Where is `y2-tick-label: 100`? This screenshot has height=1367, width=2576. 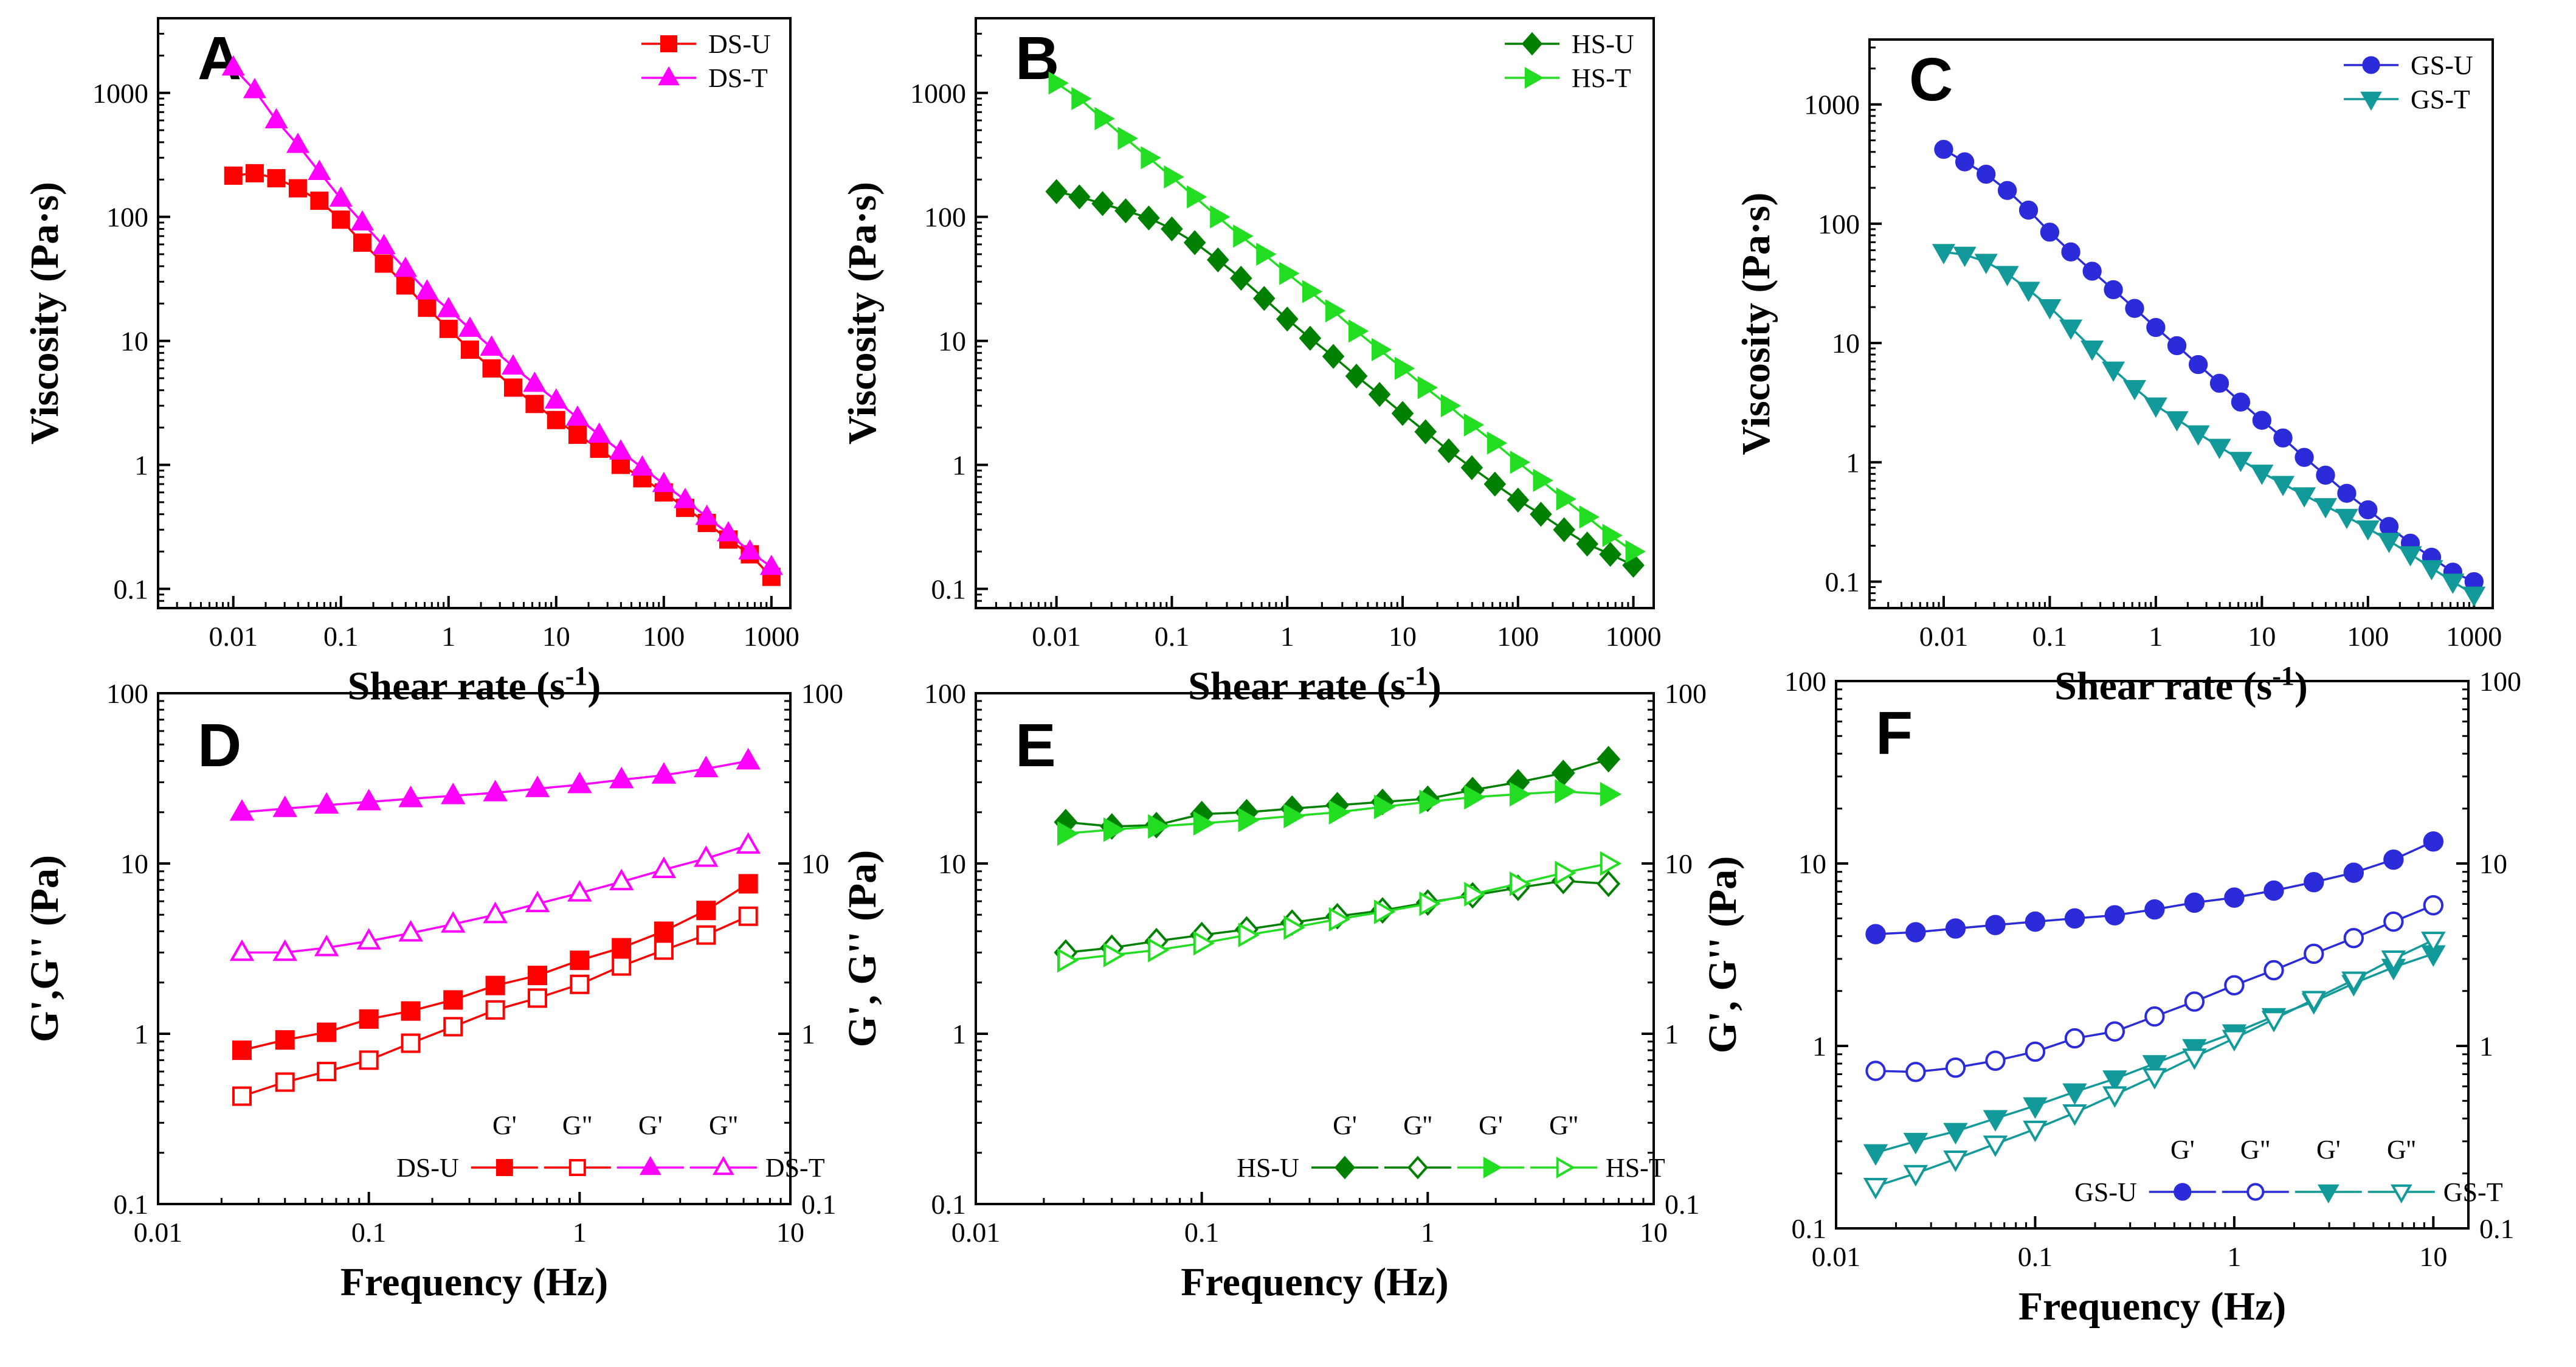 y2-tick-label: 100 is located at coordinates (1686, 693).